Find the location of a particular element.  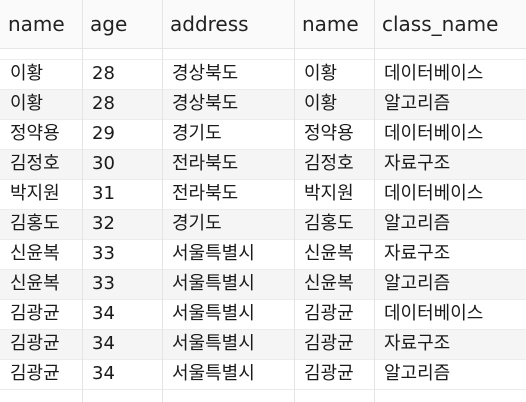

column-header-row: name age address name class_name is located at coordinates (263, 24).